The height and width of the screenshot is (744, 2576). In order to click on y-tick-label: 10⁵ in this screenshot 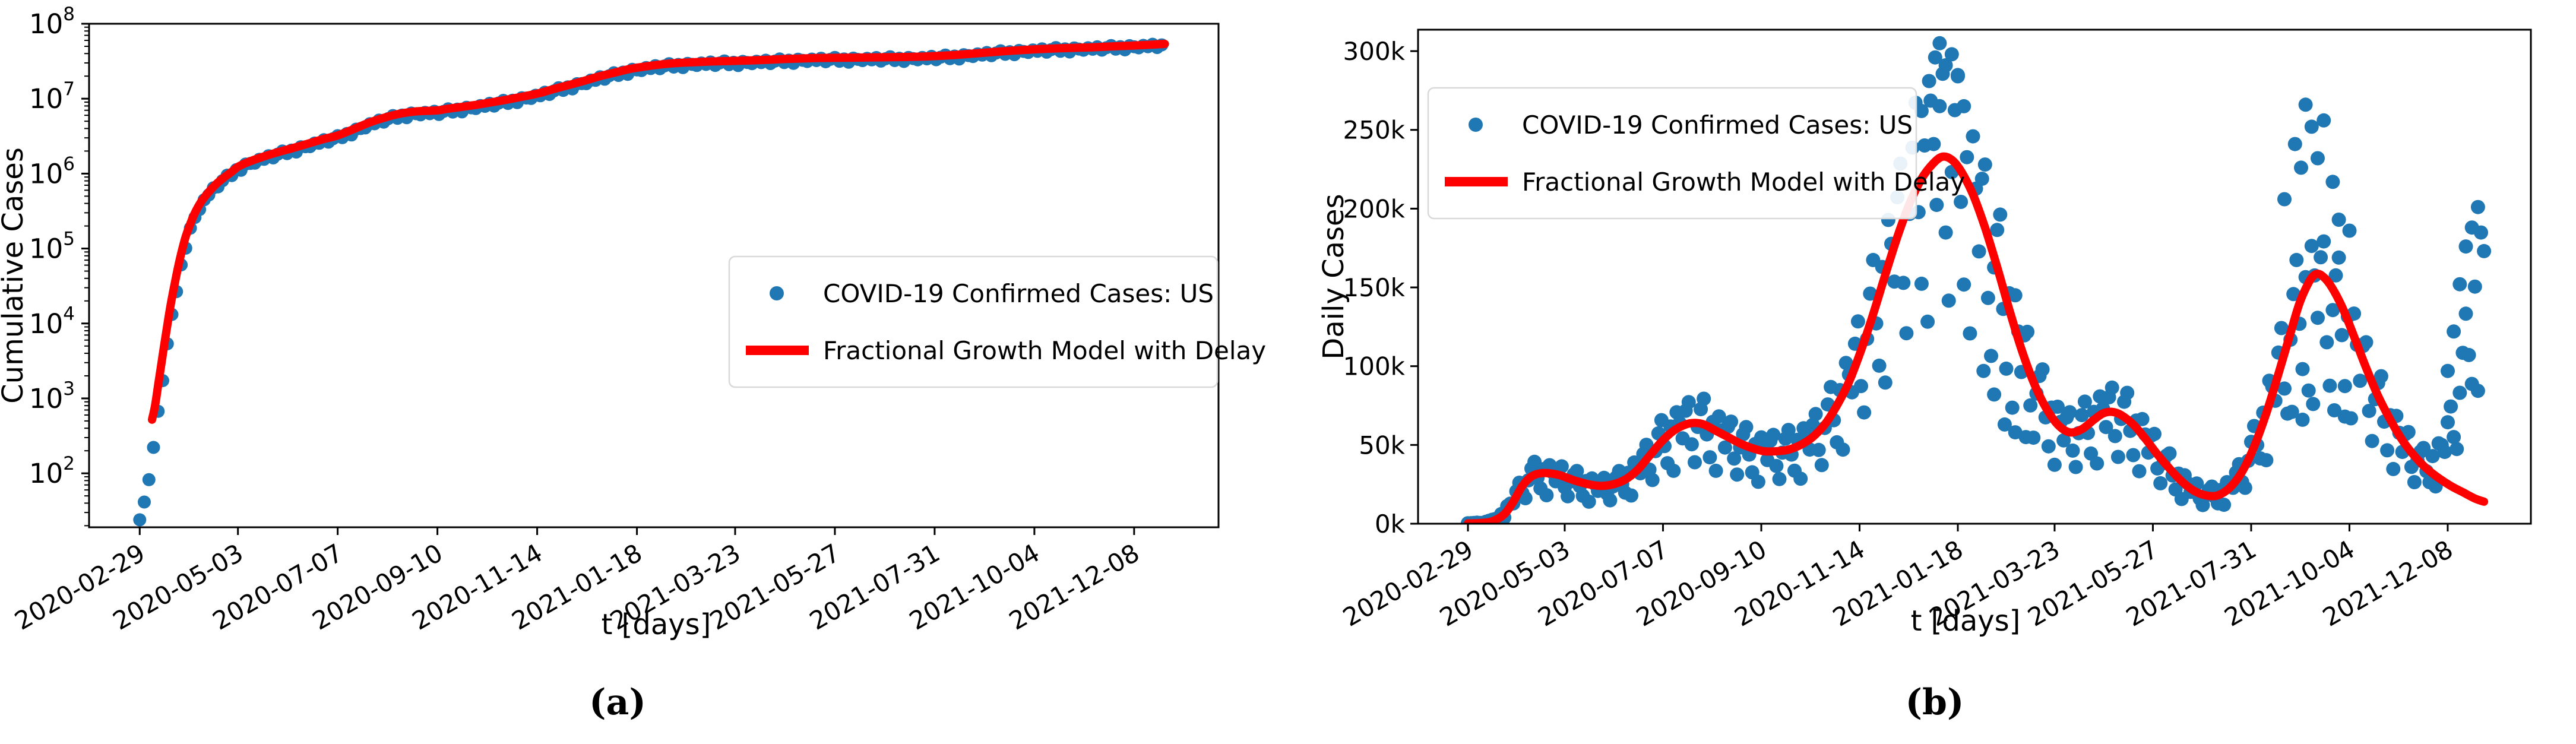, I will do `click(52, 247)`.